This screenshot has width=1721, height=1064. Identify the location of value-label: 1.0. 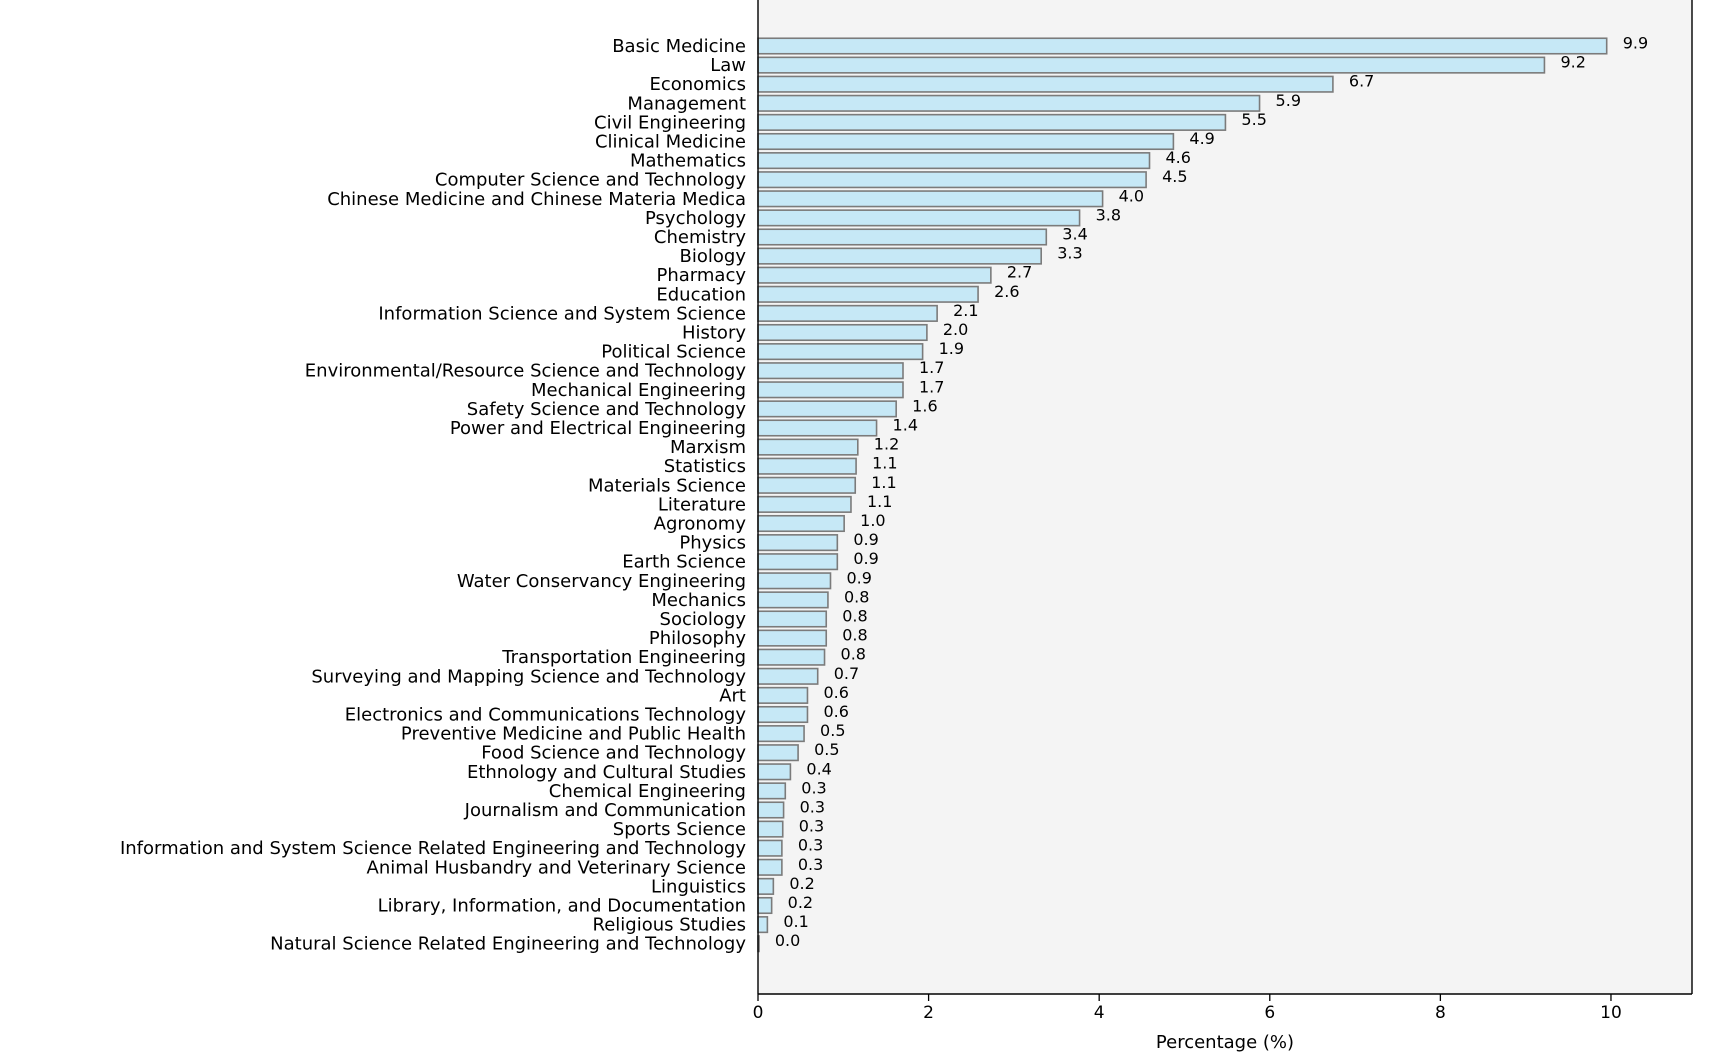
(872, 520).